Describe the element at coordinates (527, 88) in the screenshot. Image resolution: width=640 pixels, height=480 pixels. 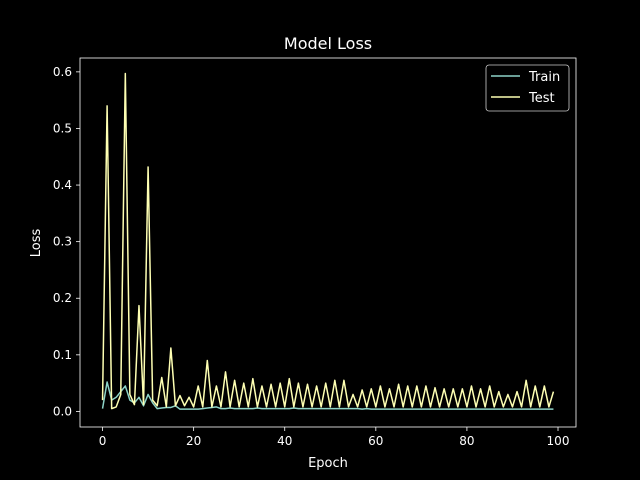
I see `legend: Train Test` at that location.